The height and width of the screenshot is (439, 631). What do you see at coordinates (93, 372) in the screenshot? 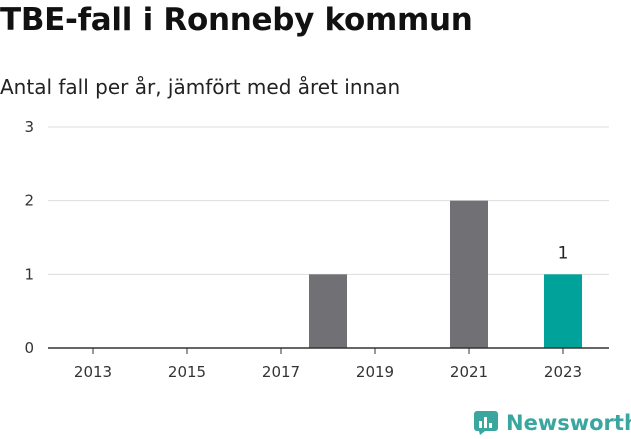
I see `x-tick-label-2013: 2013` at bounding box center [93, 372].